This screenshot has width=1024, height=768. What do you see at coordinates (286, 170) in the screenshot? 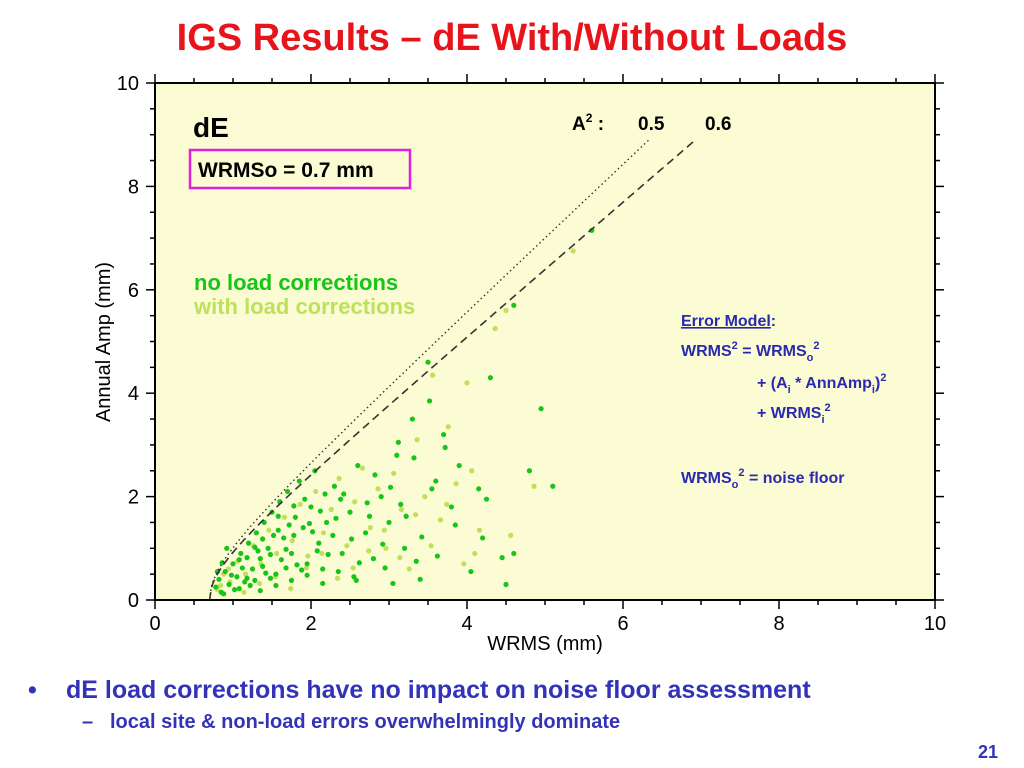
I see `wrms-box-text: WRMSo = 0.7 mm` at bounding box center [286, 170].